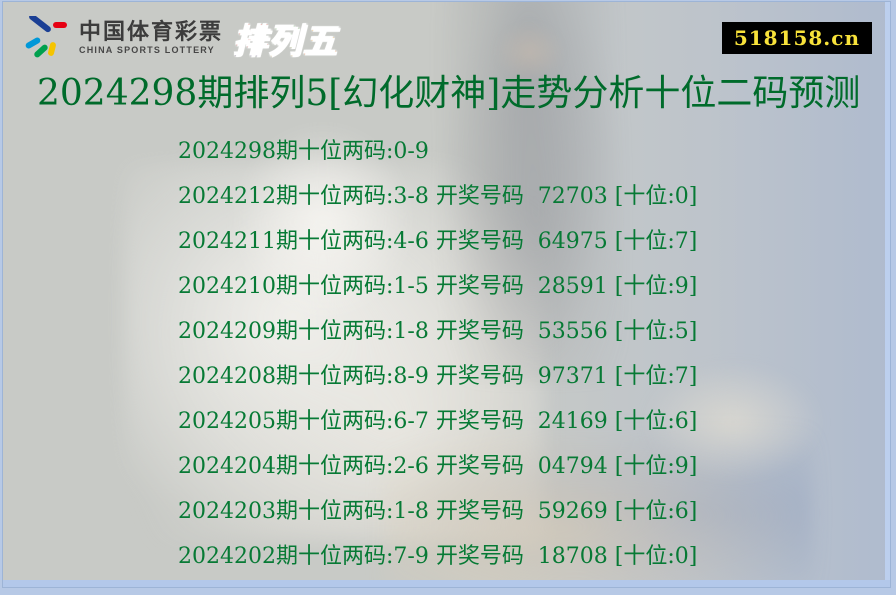 The height and width of the screenshot is (595, 896). I want to click on prediction-row: 2024203期十位两码:1-8 开奖号码 59269 [十位:6], so click(438, 511).